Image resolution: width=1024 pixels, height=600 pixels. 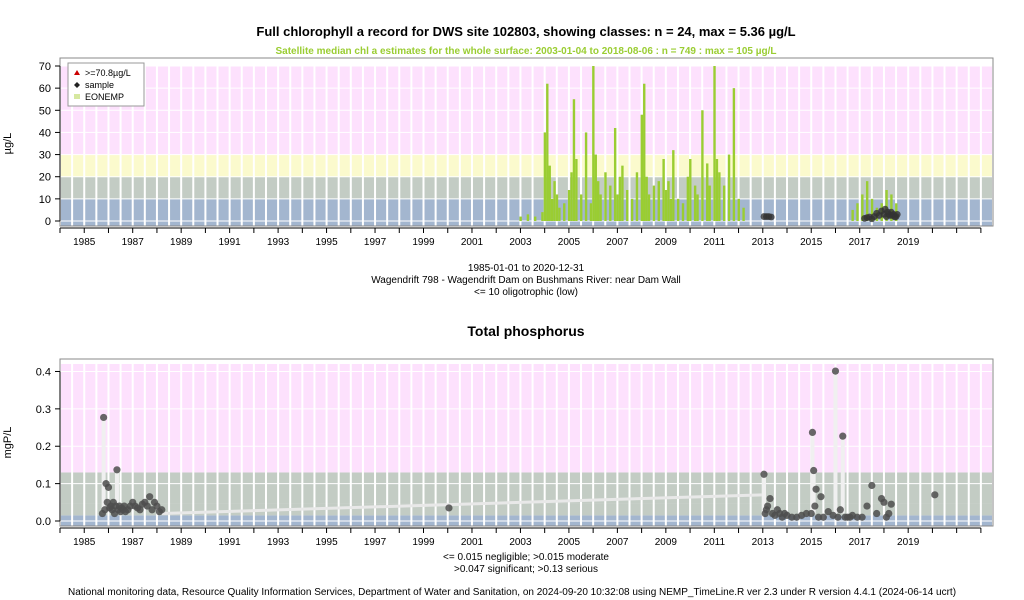 I want to click on y-axis-label: µg/L, so click(x=8, y=144).